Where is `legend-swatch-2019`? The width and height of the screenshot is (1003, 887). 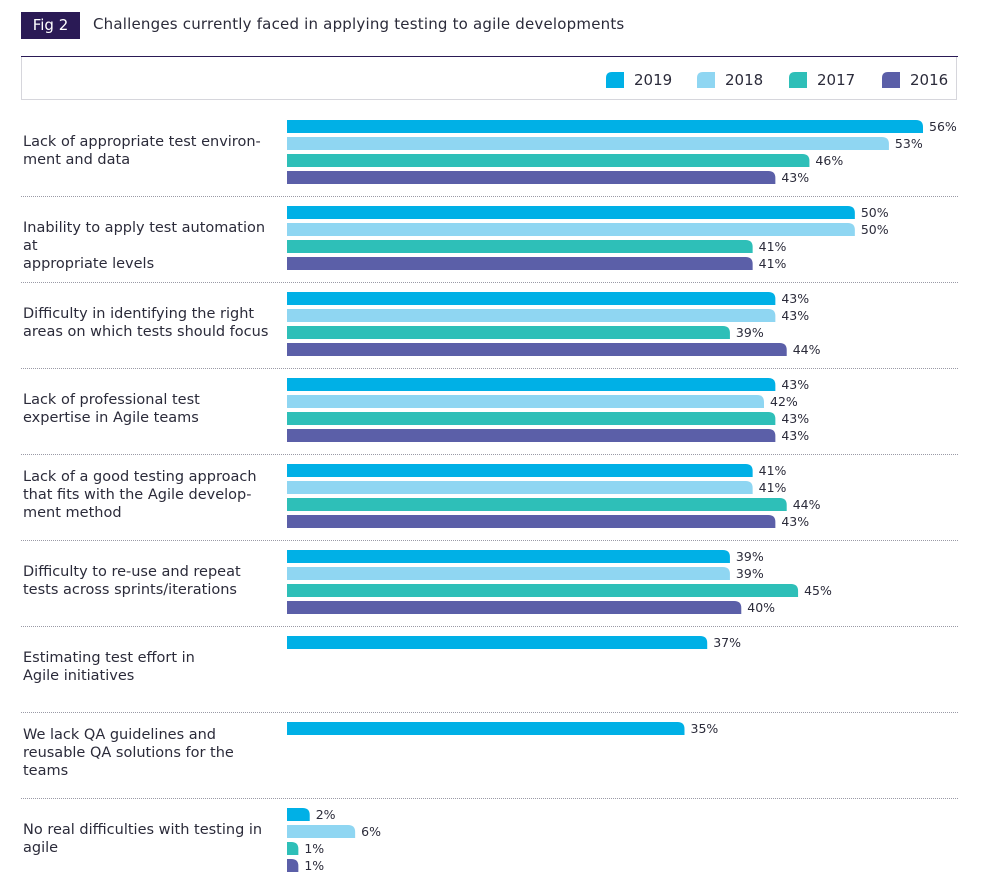 legend-swatch-2019 is located at coordinates (615, 80).